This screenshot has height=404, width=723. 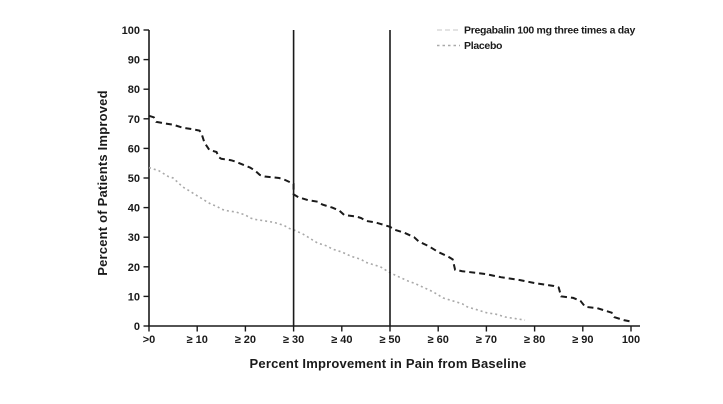 I want to click on x-tick-label: ≥ 20, so click(x=245, y=340).